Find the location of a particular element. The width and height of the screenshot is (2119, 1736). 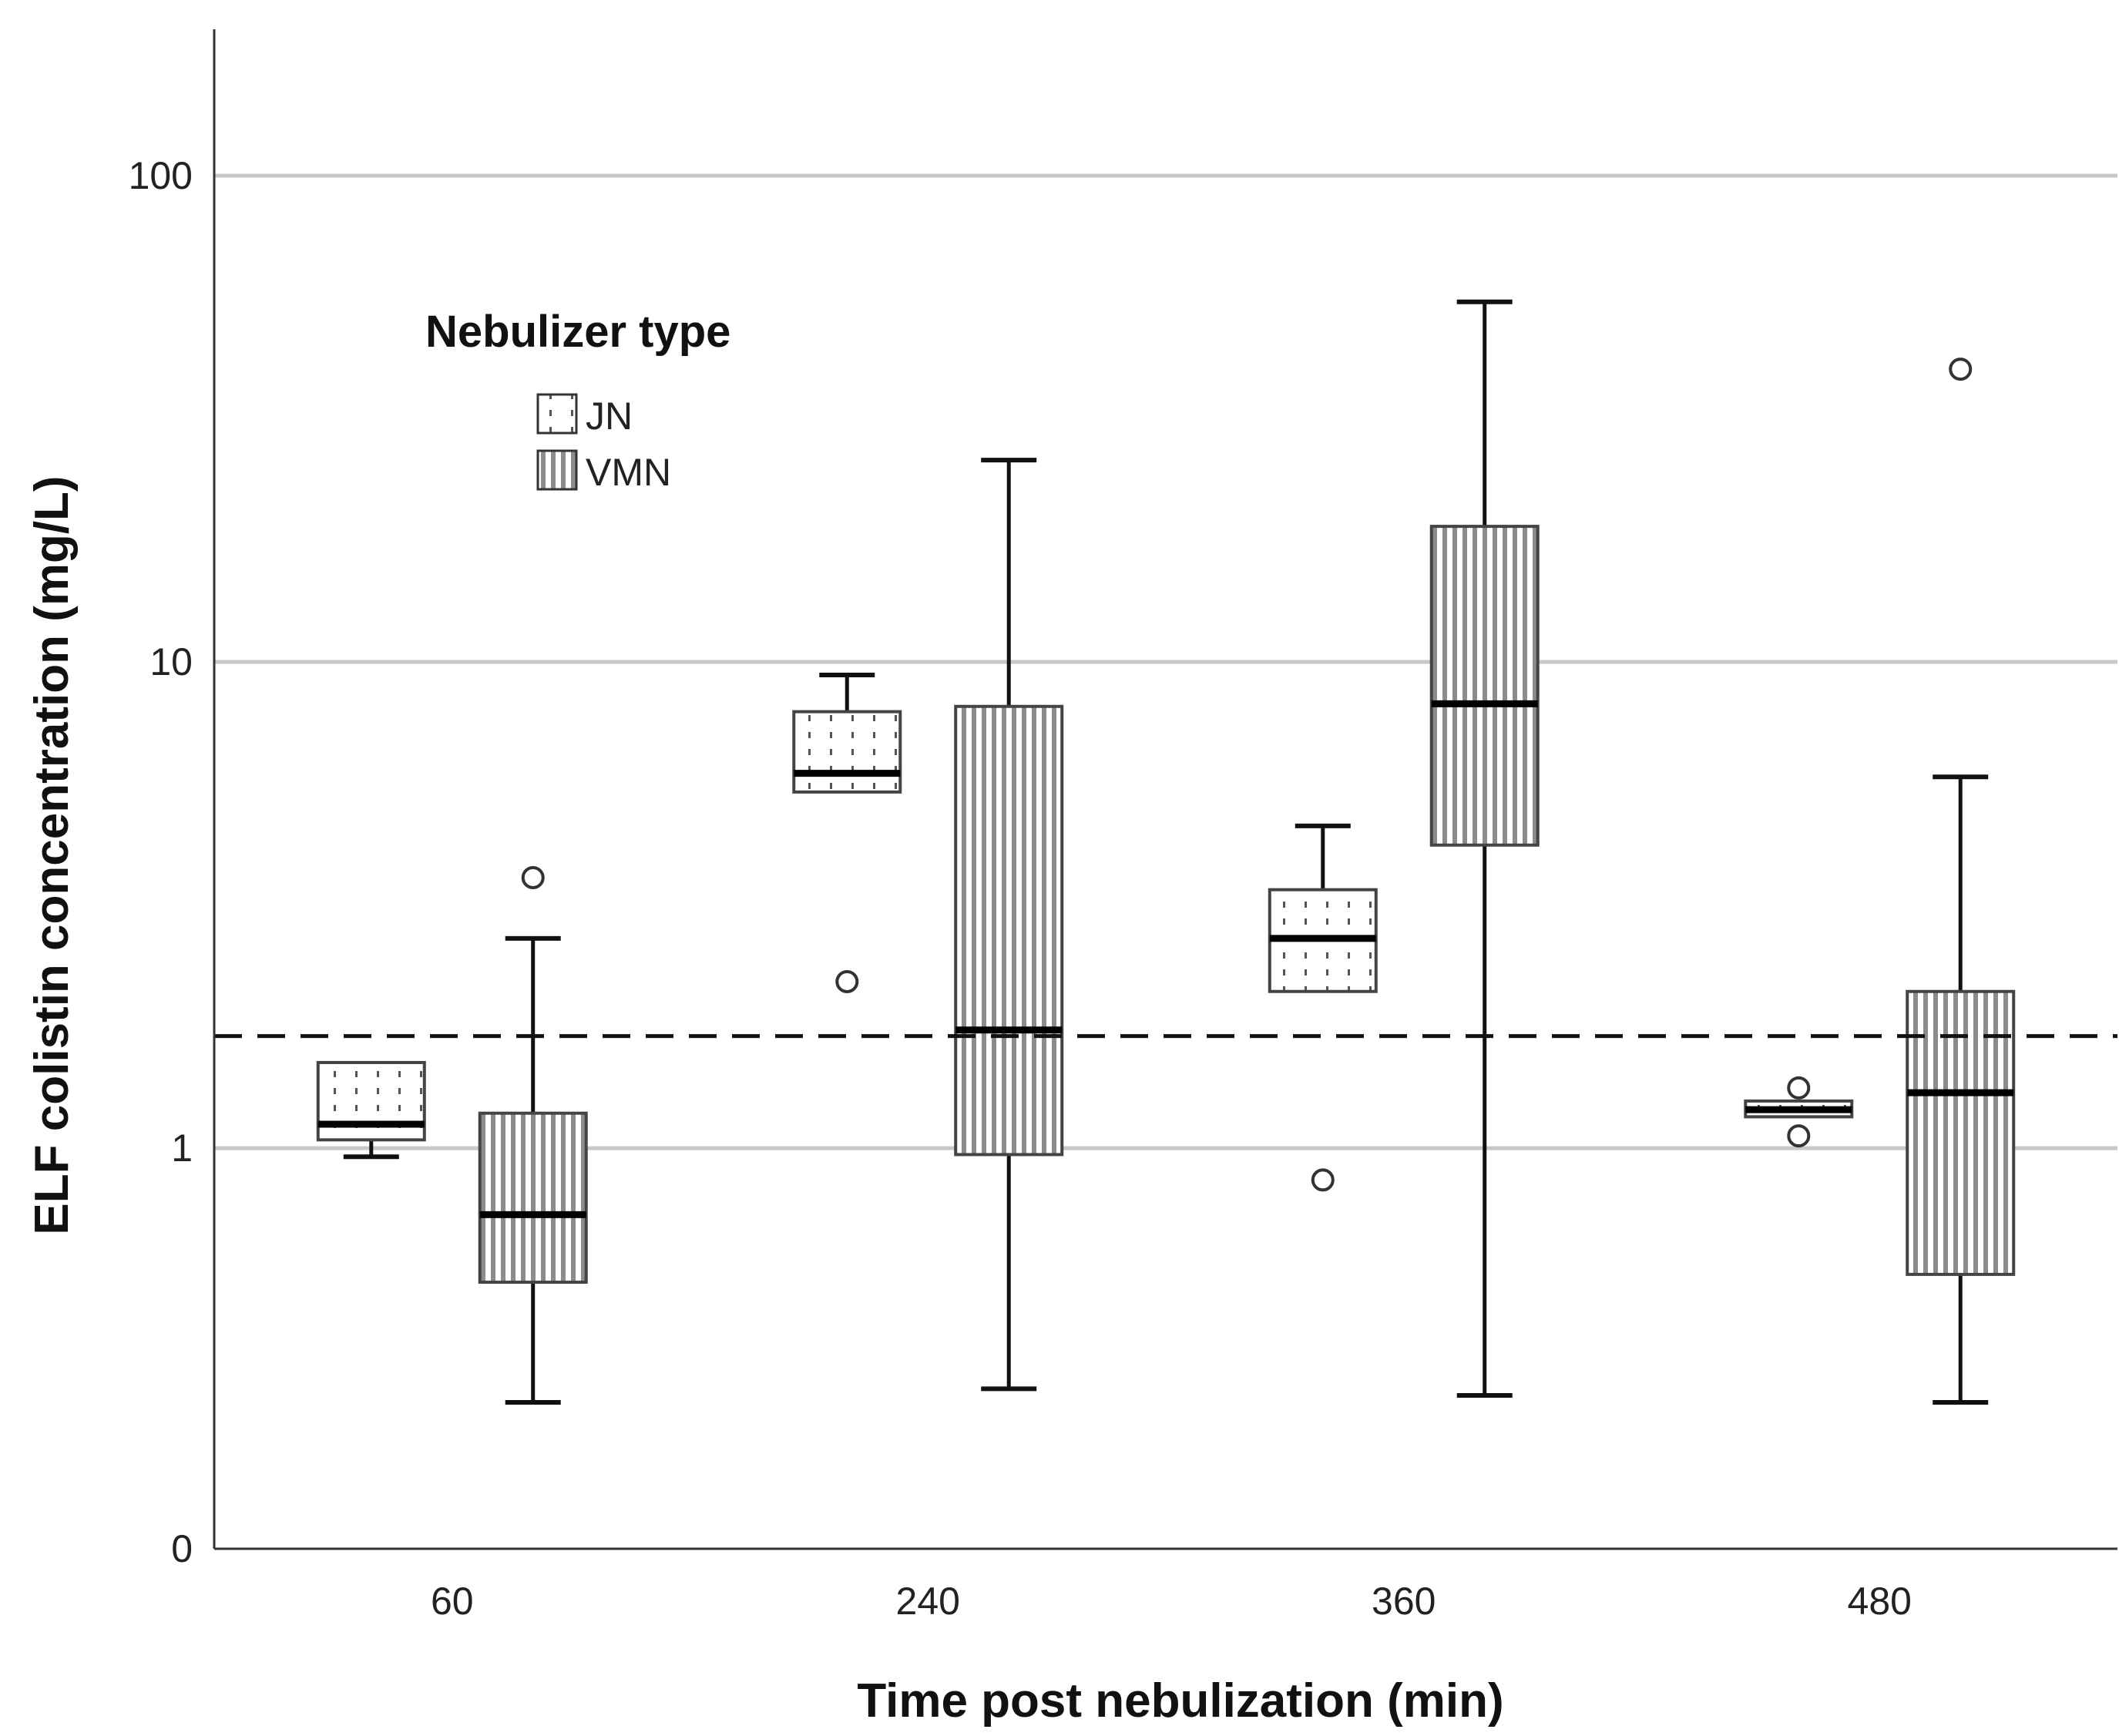

y-tick-label-1: 1 is located at coordinates (182, 1148).